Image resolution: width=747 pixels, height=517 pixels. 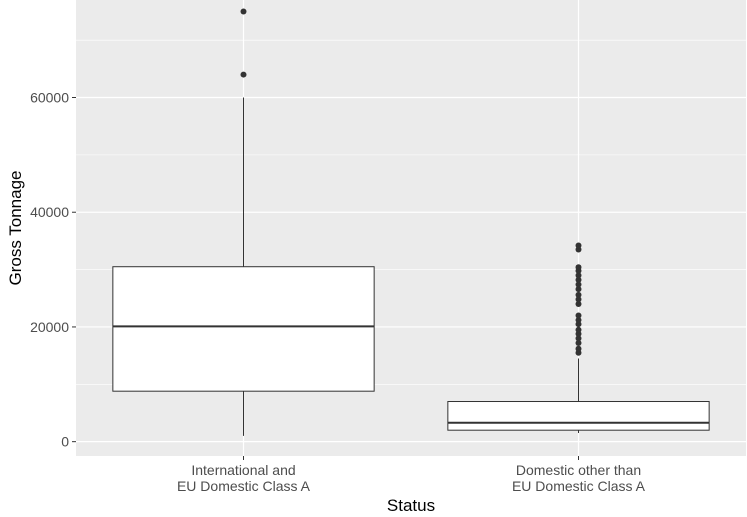 I want to click on y-axis-title: Gross Tonnage, so click(x=15, y=228).